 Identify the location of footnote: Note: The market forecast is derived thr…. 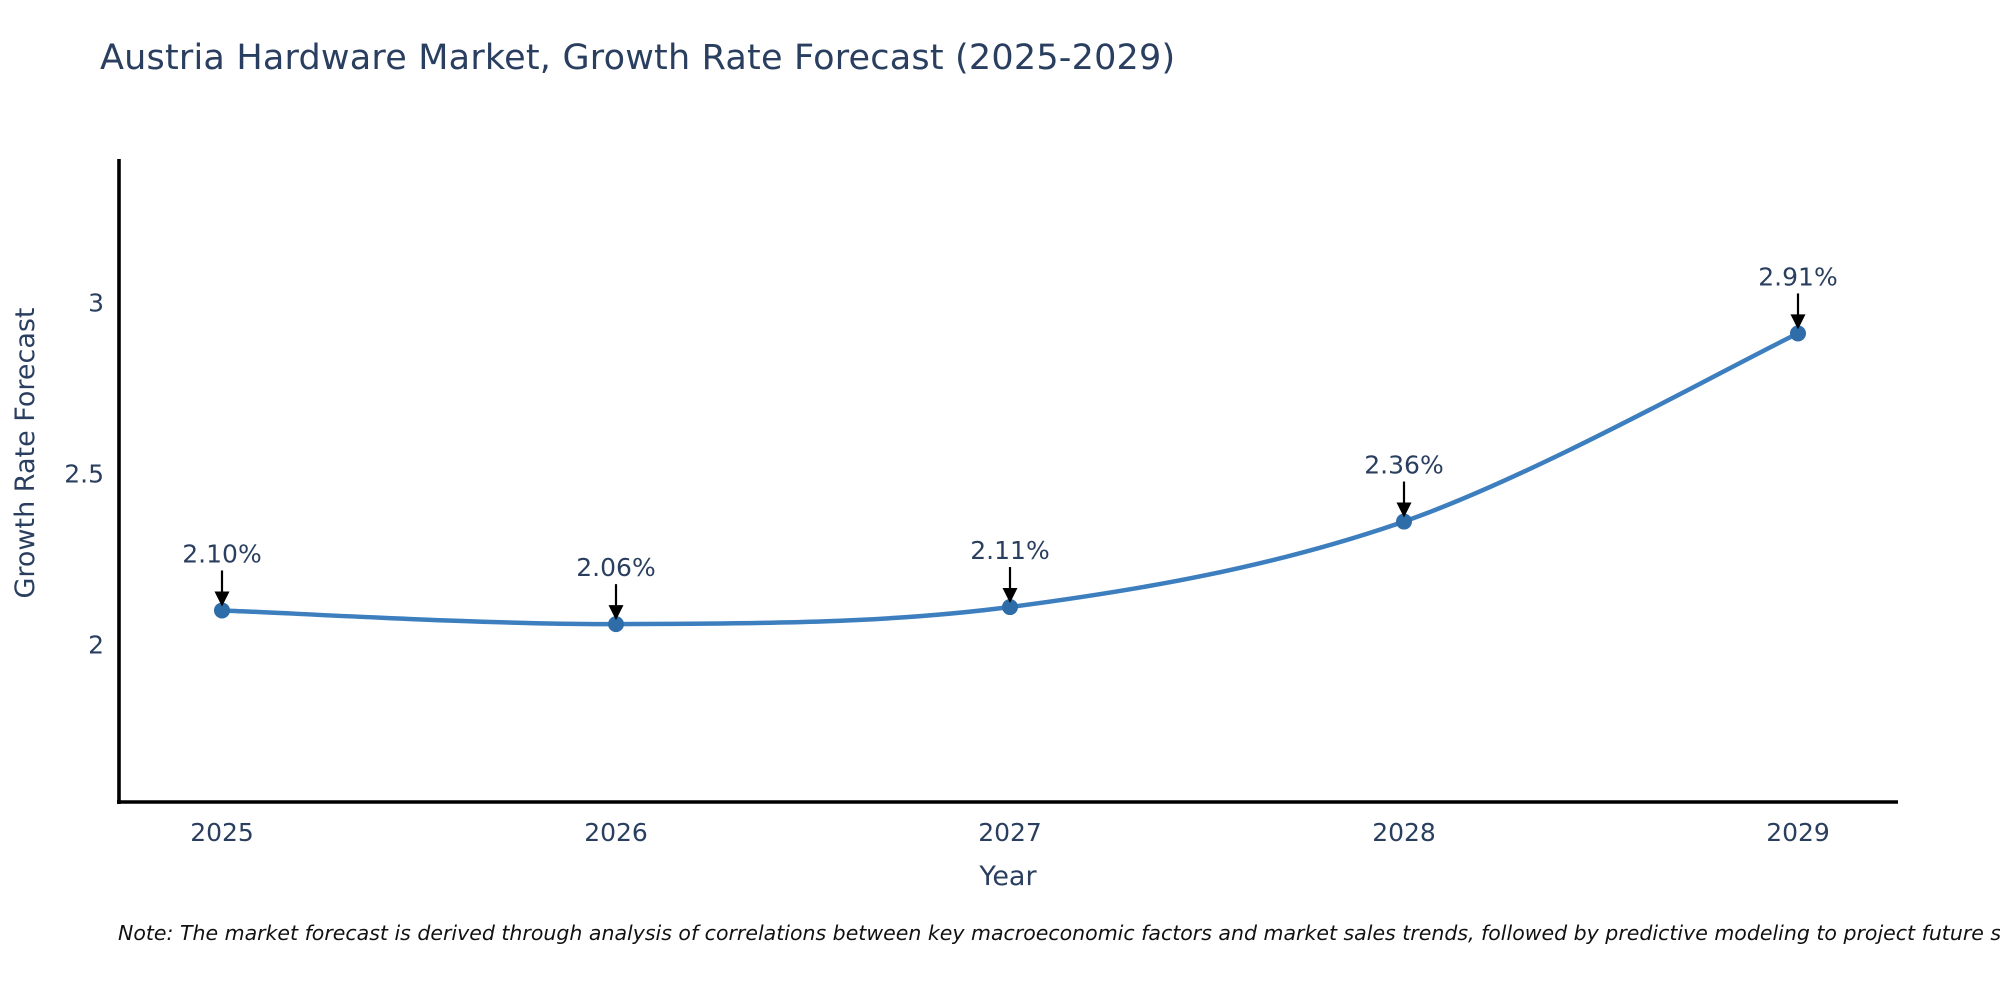
(1059, 933).